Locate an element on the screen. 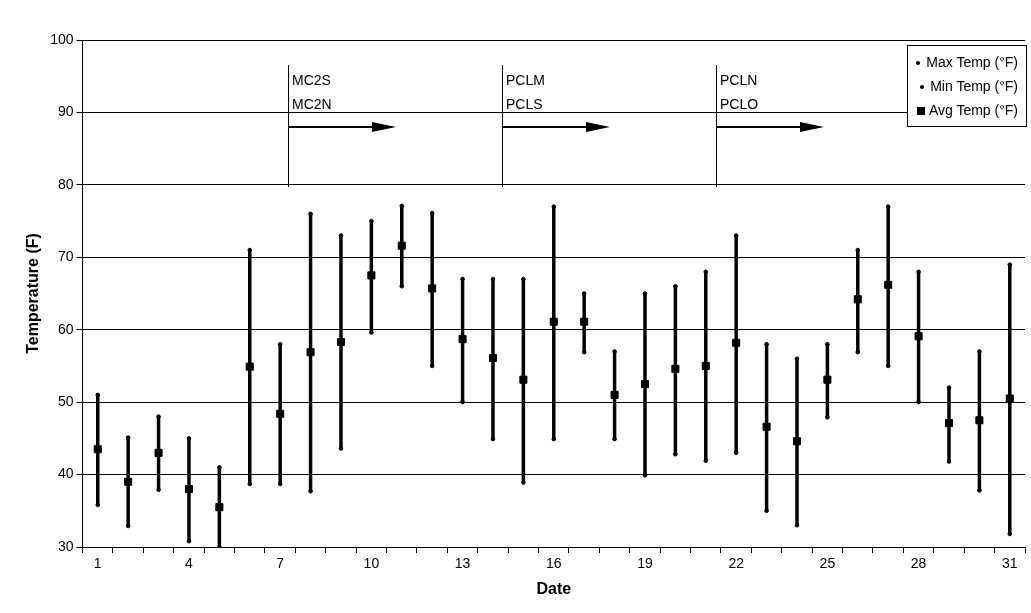 This screenshot has height=613, width=1031. legend-label: Min Temp (°F) is located at coordinates (973, 86).